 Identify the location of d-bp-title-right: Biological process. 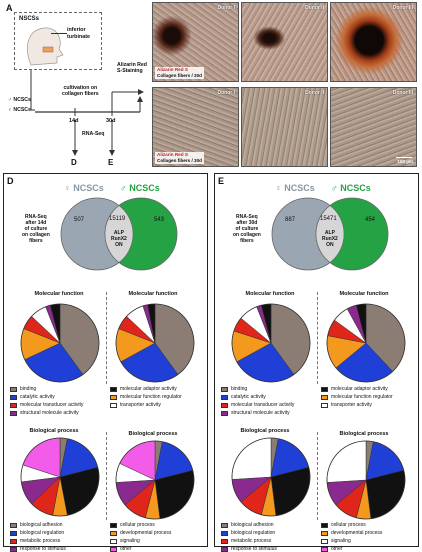
(153, 434).